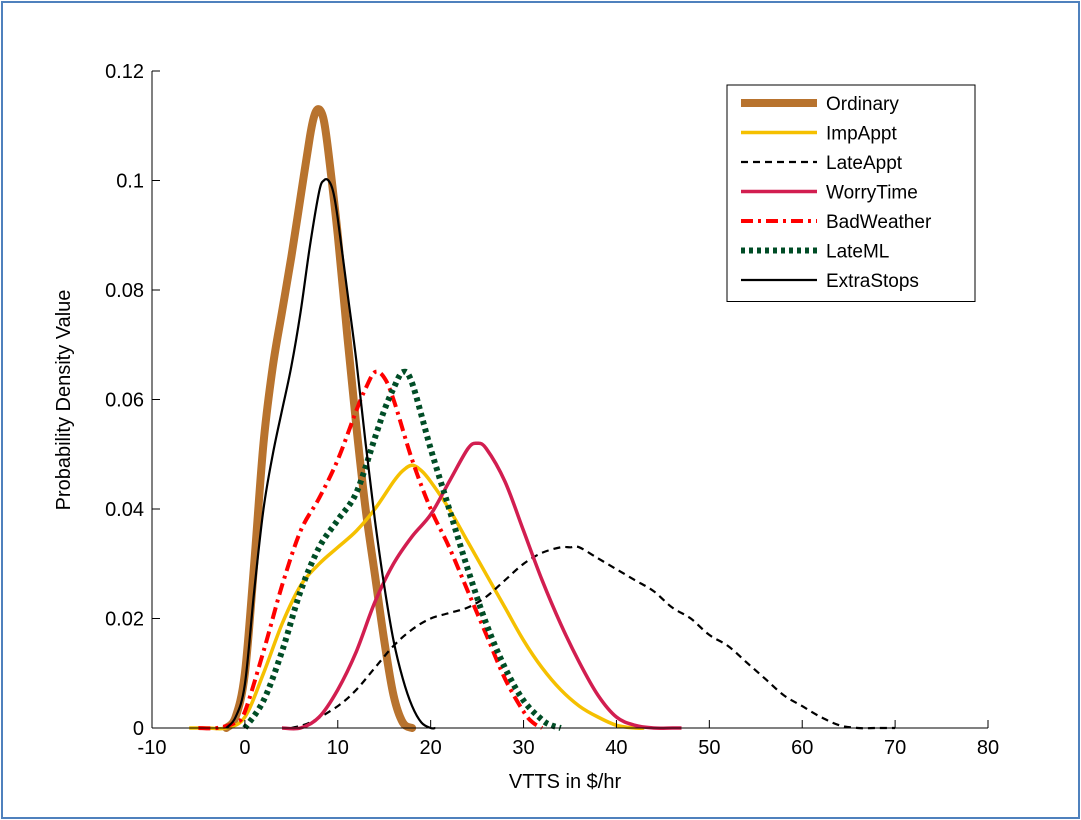 This screenshot has height=820, width=1081. I want to click on x-tick-label: 10, so click(338, 748).